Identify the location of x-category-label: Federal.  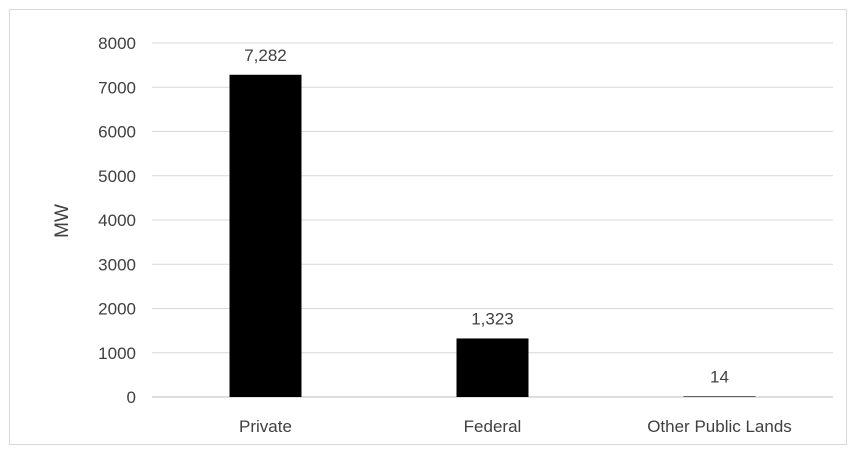
(493, 426).